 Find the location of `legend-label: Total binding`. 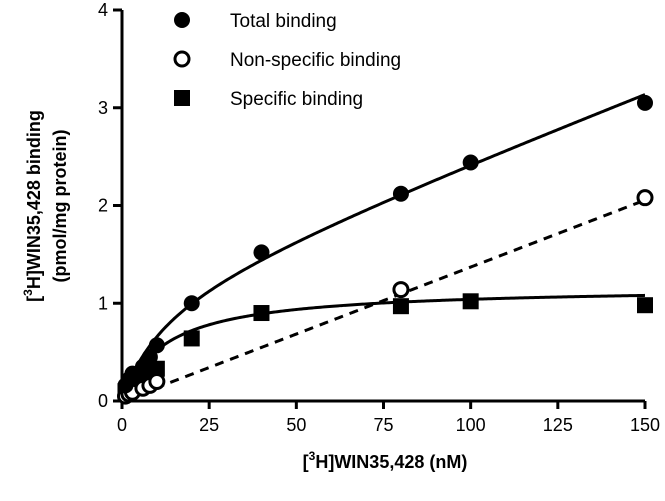

legend-label: Total binding is located at coordinates (283, 21).